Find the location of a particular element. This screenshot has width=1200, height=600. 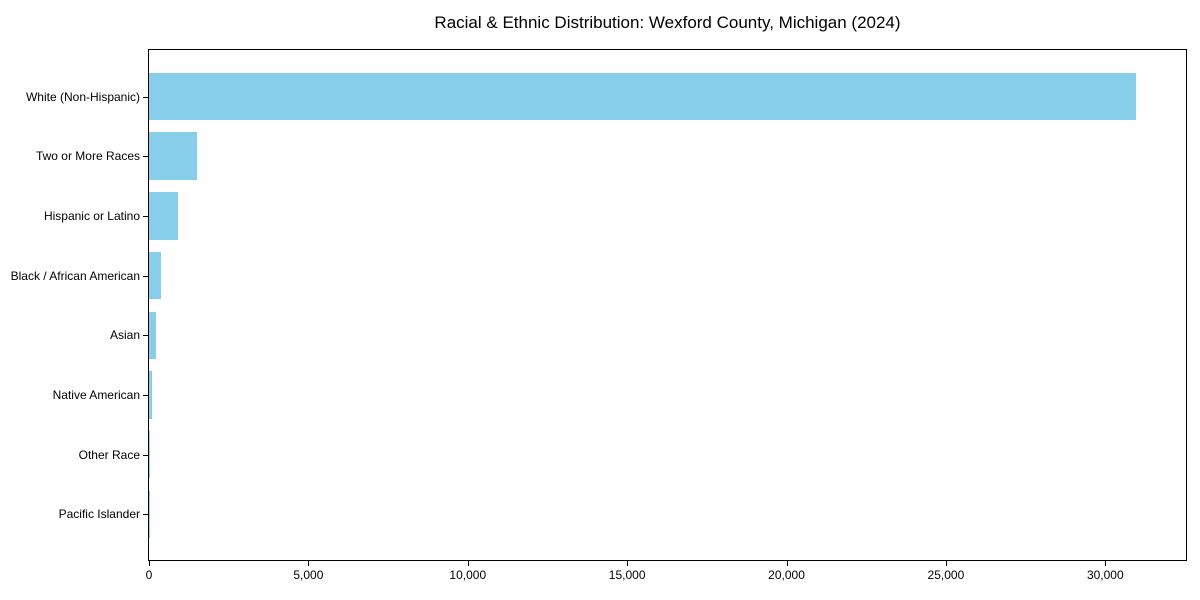

x-tick-label: 25,000 is located at coordinates (946, 575).